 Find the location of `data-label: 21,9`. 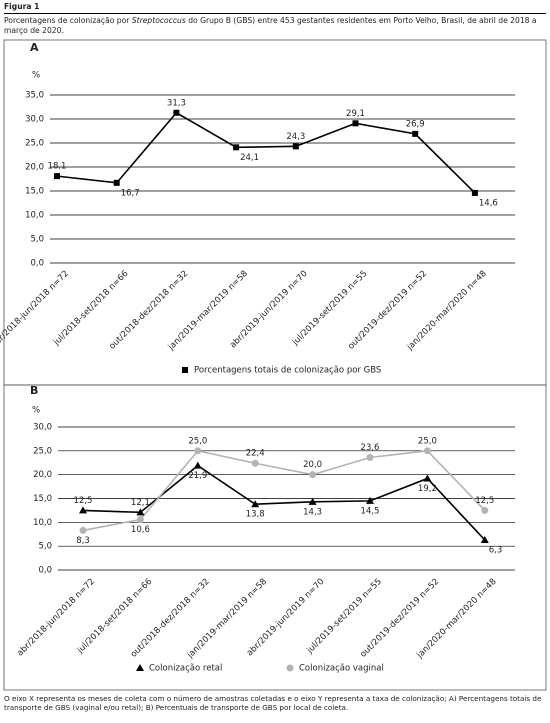

data-label: 21,9 is located at coordinates (197, 476).